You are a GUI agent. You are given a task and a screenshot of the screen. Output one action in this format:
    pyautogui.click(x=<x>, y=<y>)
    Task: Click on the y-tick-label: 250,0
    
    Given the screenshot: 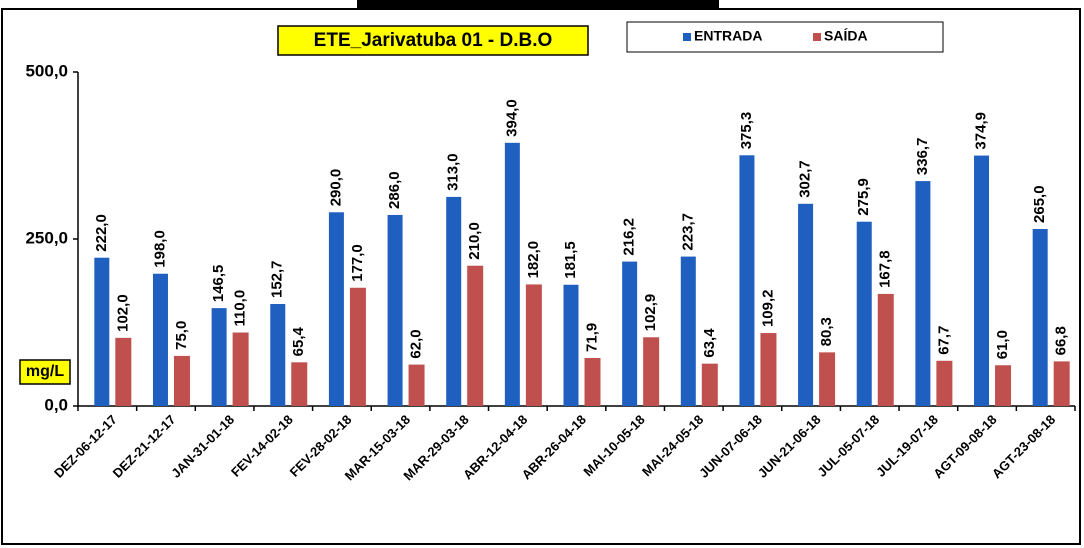 What is the action you would take?
    pyautogui.click(x=46, y=237)
    